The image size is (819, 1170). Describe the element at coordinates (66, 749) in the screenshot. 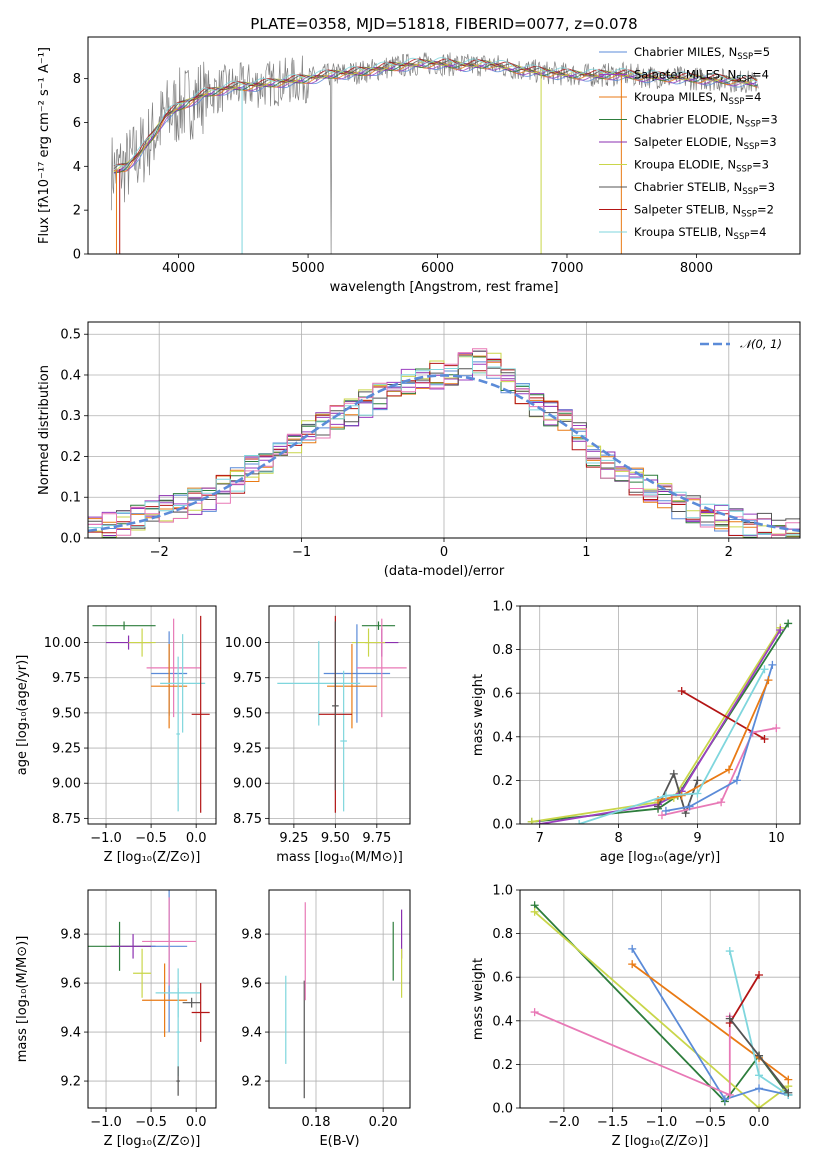

I see `y-tick-label: 9.25` at that location.